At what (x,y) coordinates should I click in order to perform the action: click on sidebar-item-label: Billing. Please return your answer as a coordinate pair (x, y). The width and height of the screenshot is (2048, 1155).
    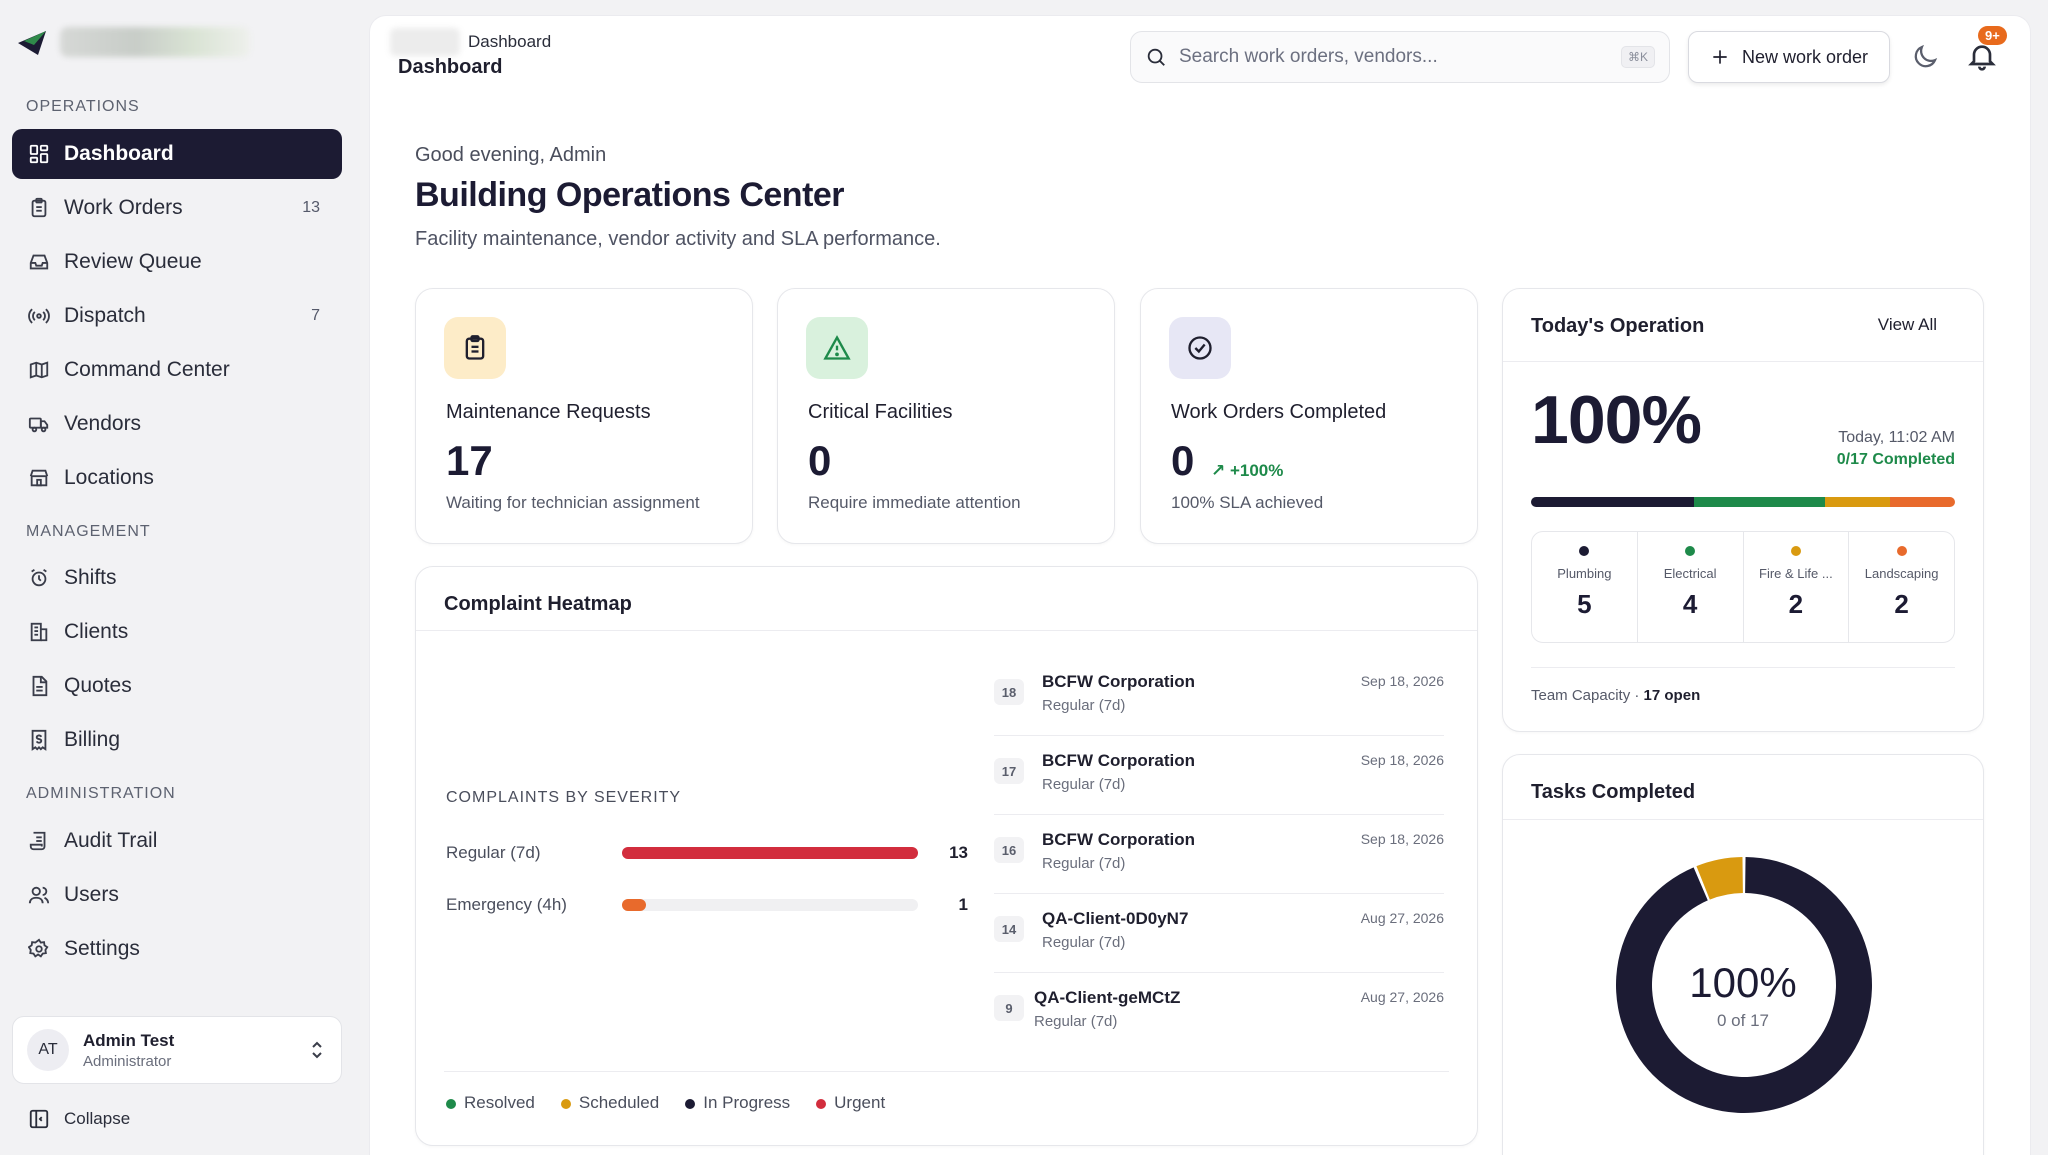
    Looking at the image, I should click on (92, 739).